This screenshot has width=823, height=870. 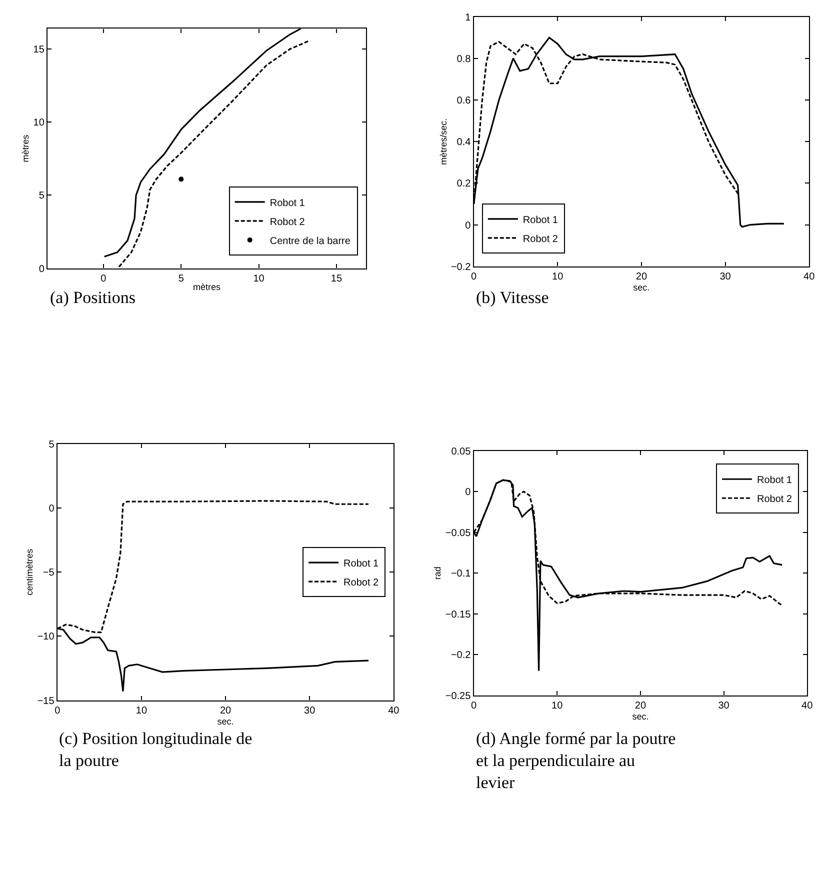 I want to click on y-axis-title: rad, so click(x=437, y=573).